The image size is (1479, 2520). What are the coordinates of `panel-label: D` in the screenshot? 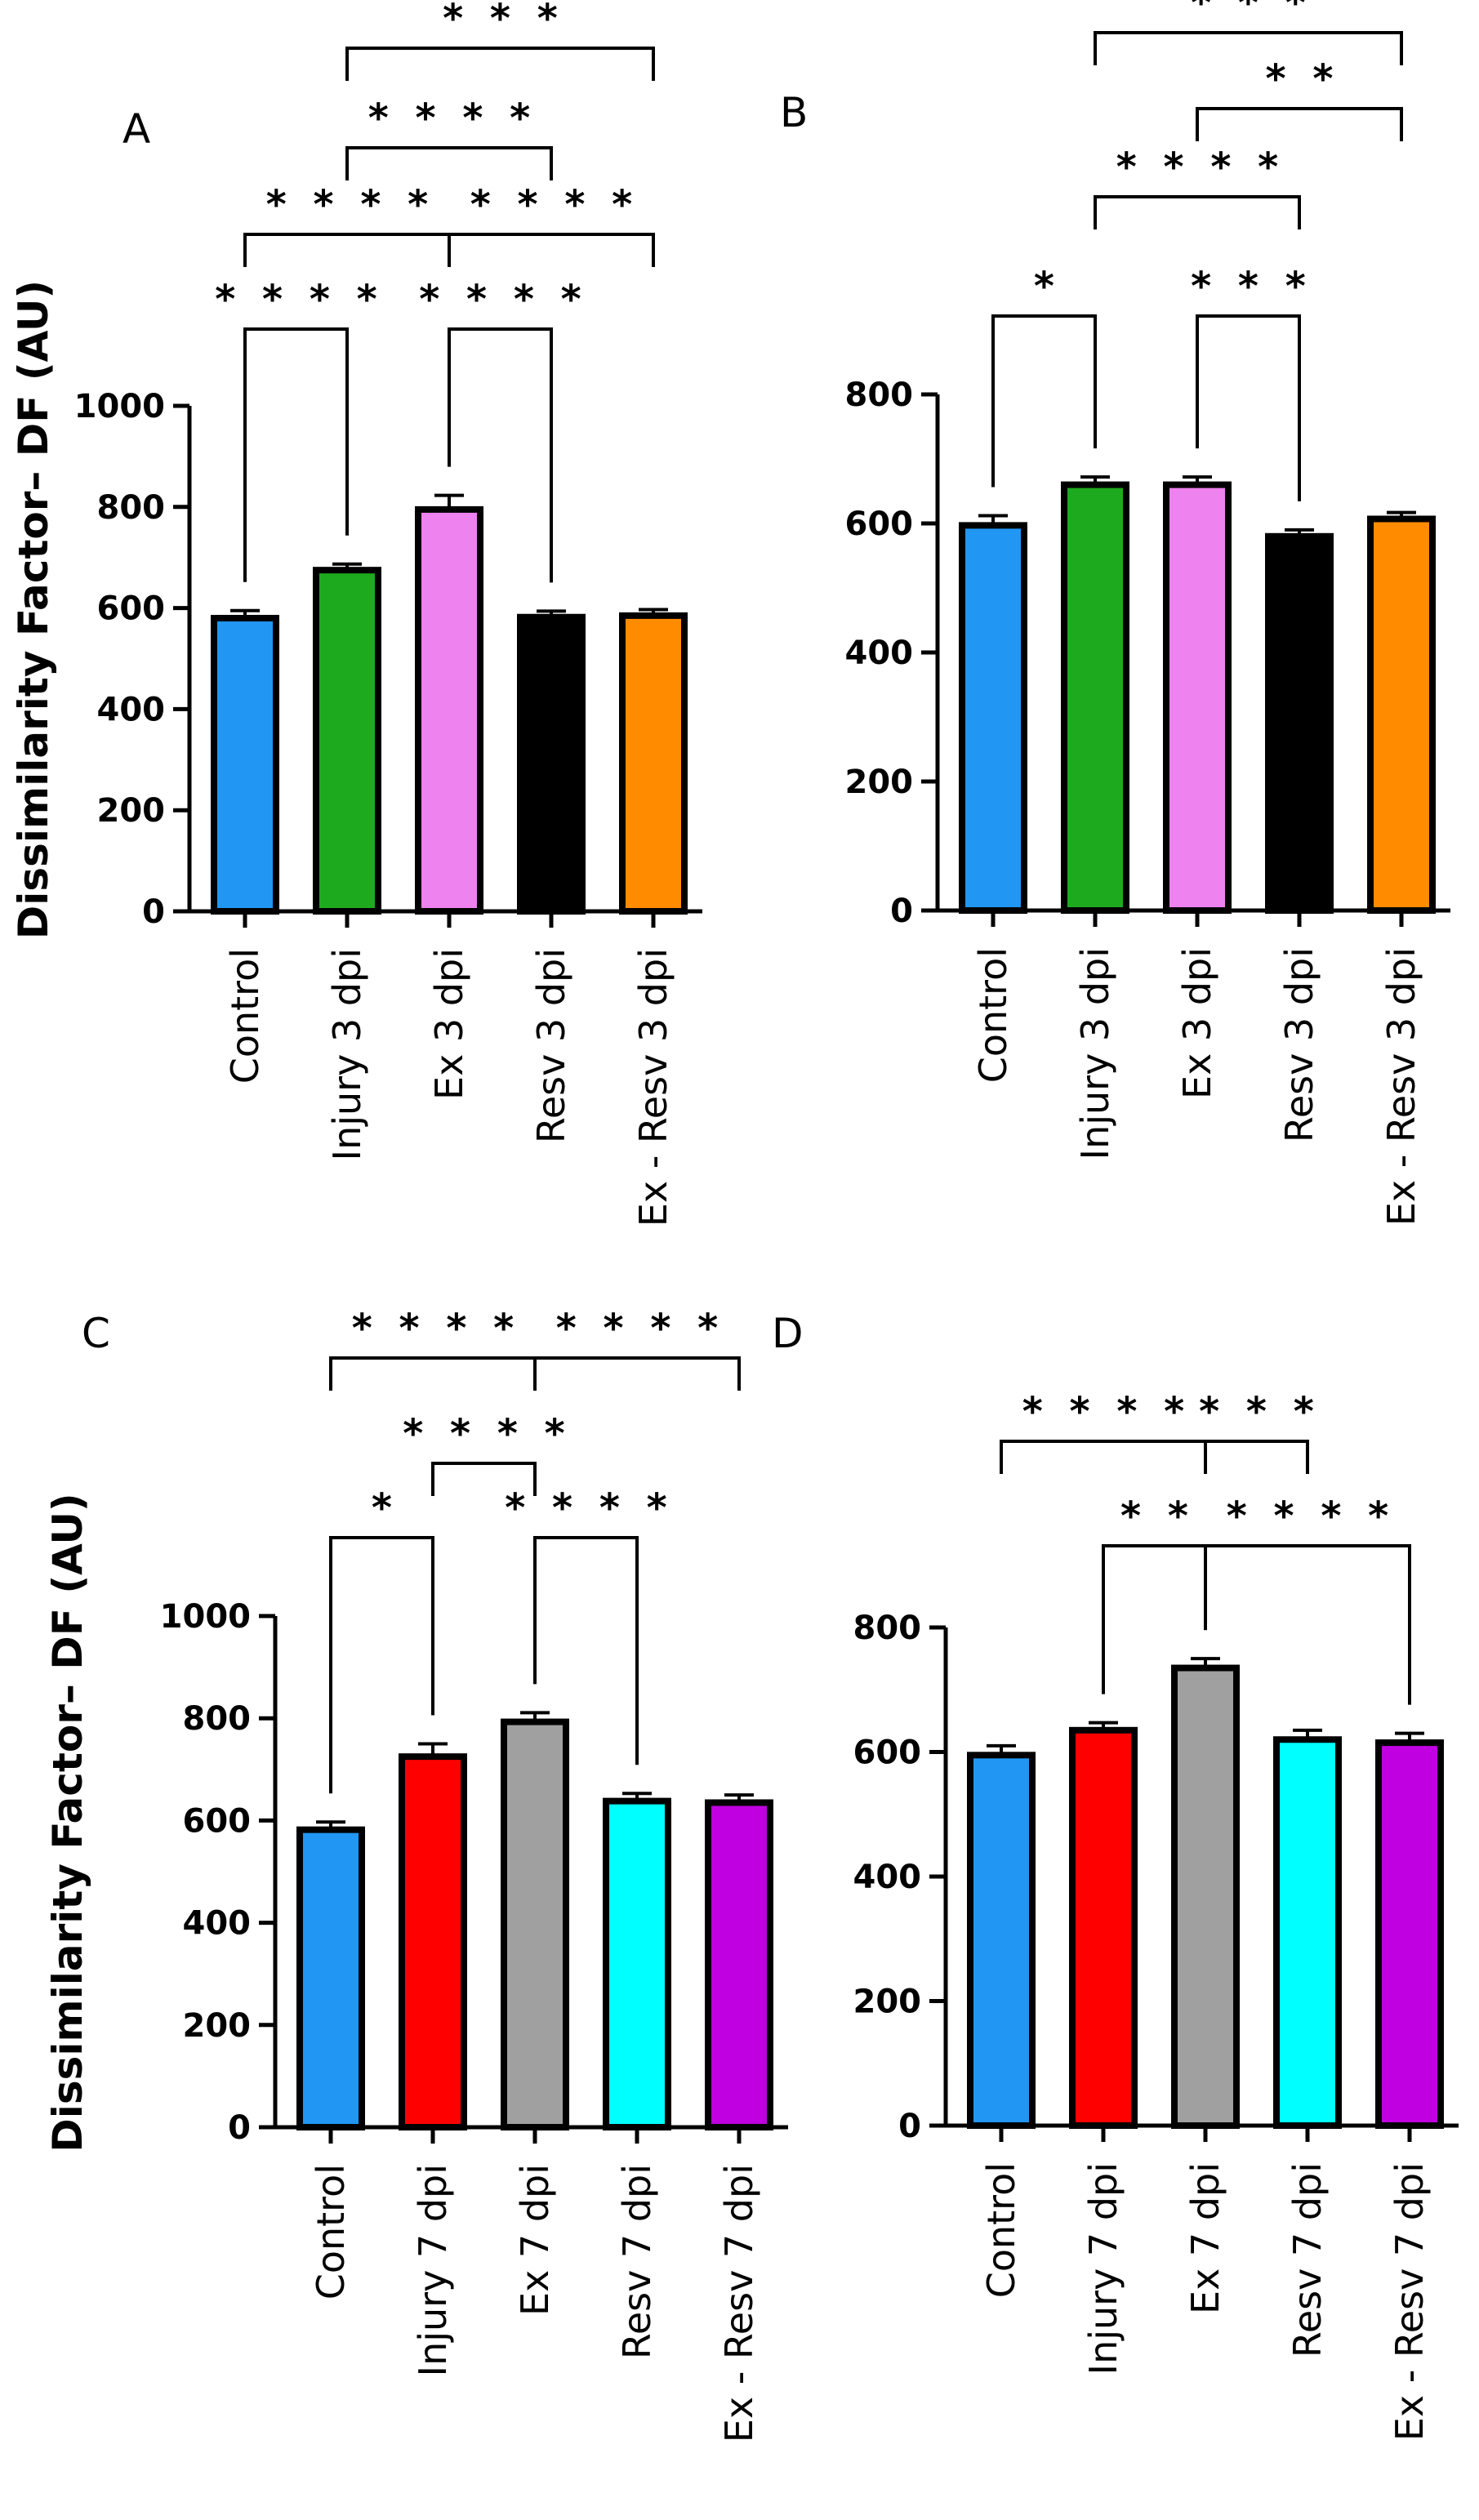 It's located at (788, 1333).